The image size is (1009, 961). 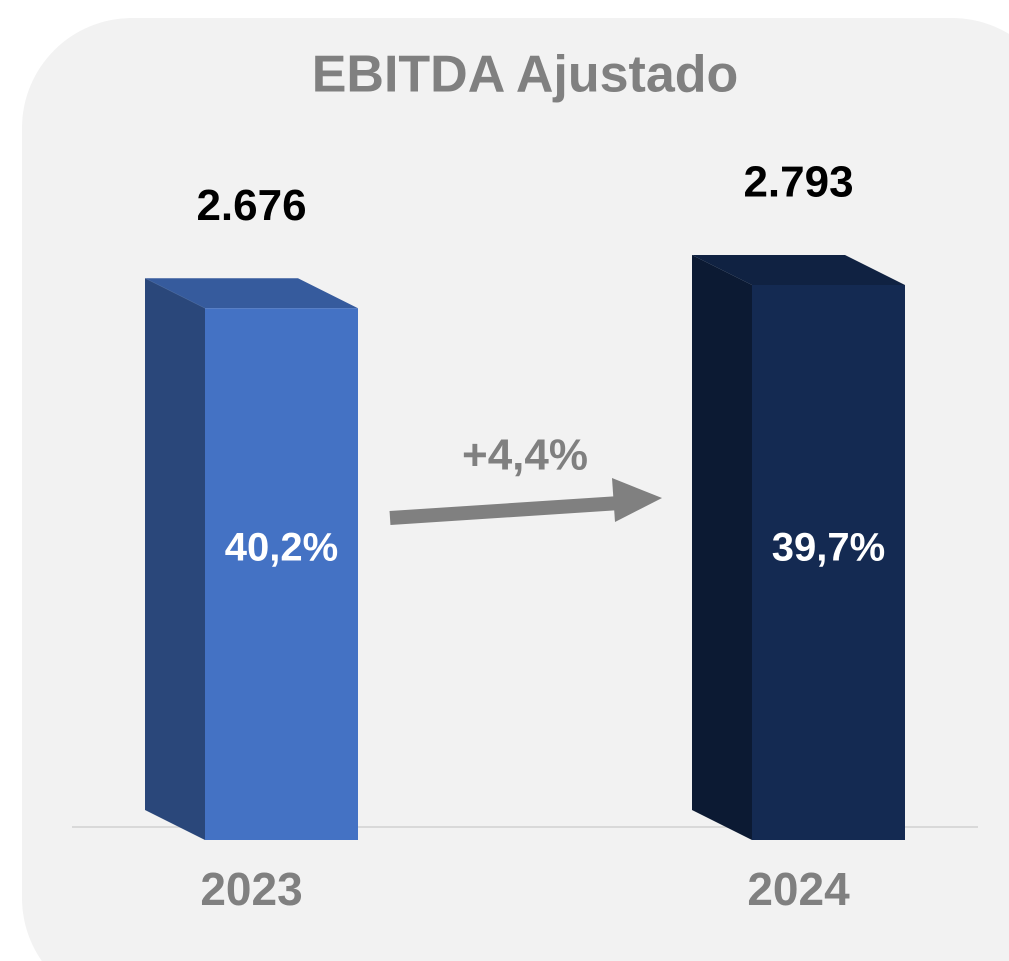 I want to click on arrow-head, so click(x=637, y=500).